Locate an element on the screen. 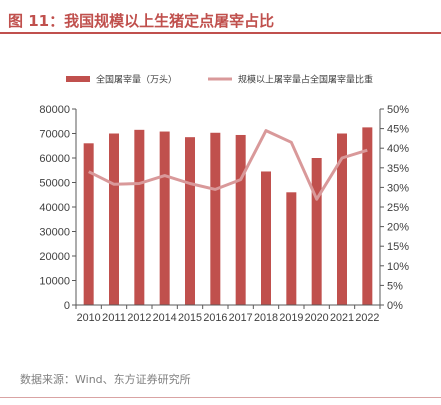 The image size is (441, 405). line-series is located at coordinates (228, 165).